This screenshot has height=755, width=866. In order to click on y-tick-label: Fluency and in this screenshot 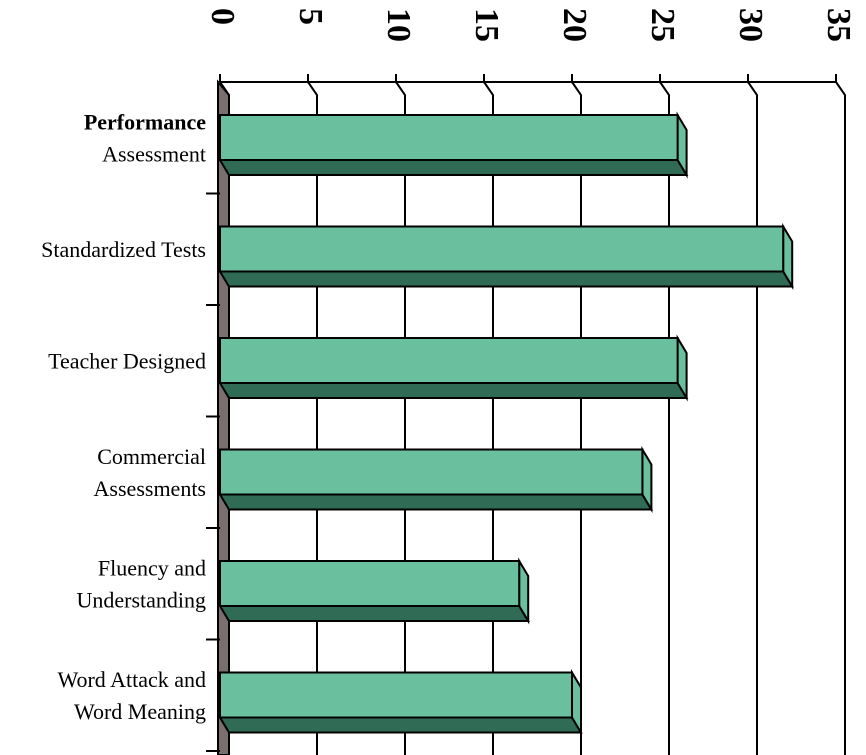, I will do `click(152, 568)`.